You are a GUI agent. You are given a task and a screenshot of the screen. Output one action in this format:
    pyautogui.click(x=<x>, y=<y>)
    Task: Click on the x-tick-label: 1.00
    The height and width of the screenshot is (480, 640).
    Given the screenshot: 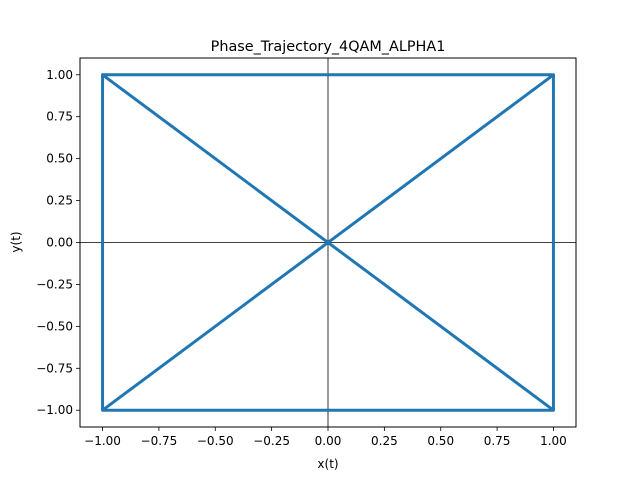 What is the action you would take?
    pyautogui.click(x=553, y=441)
    